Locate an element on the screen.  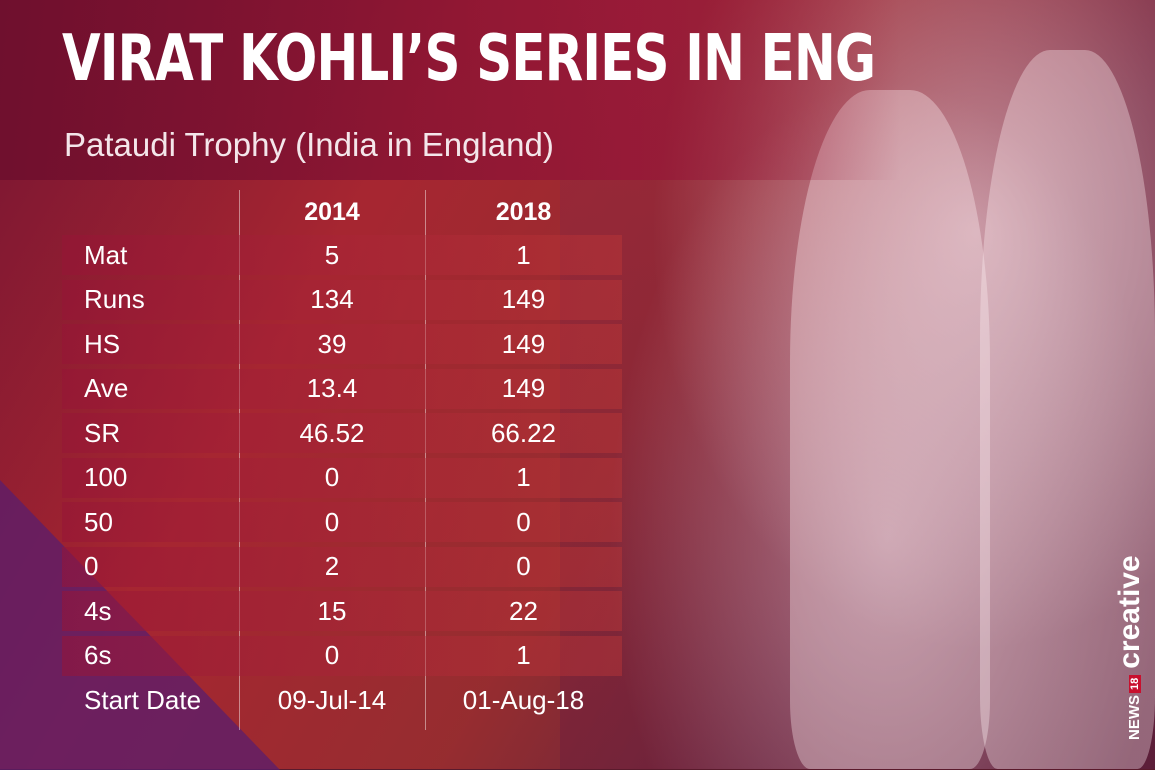
row-label: Mat is located at coordinates (106, 254).